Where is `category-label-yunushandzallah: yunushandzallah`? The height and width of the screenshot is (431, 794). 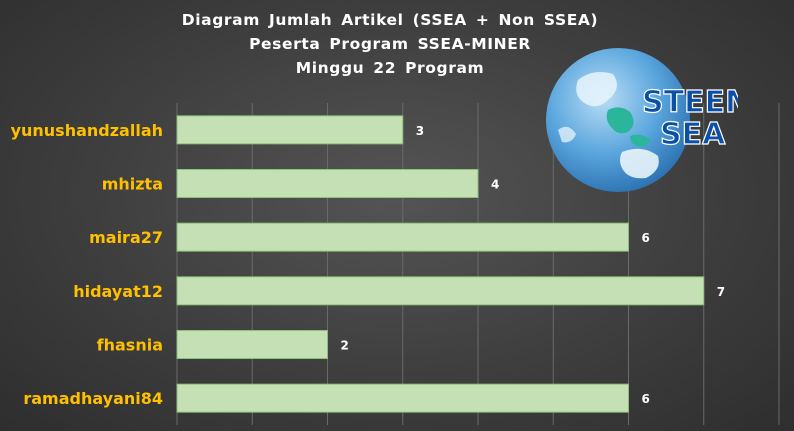 category-label-yunushandzallah: yunushandzallah is located at coordinates (87, 130).